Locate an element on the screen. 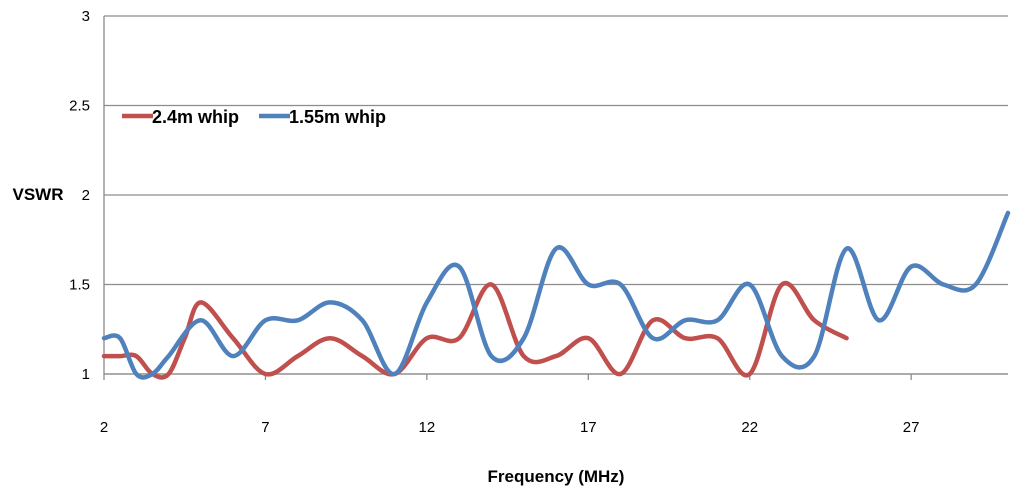 This screenshot has width=1018, height=495. x-axis-label: Frequency (MHz) is located at coordinates (556, 476).